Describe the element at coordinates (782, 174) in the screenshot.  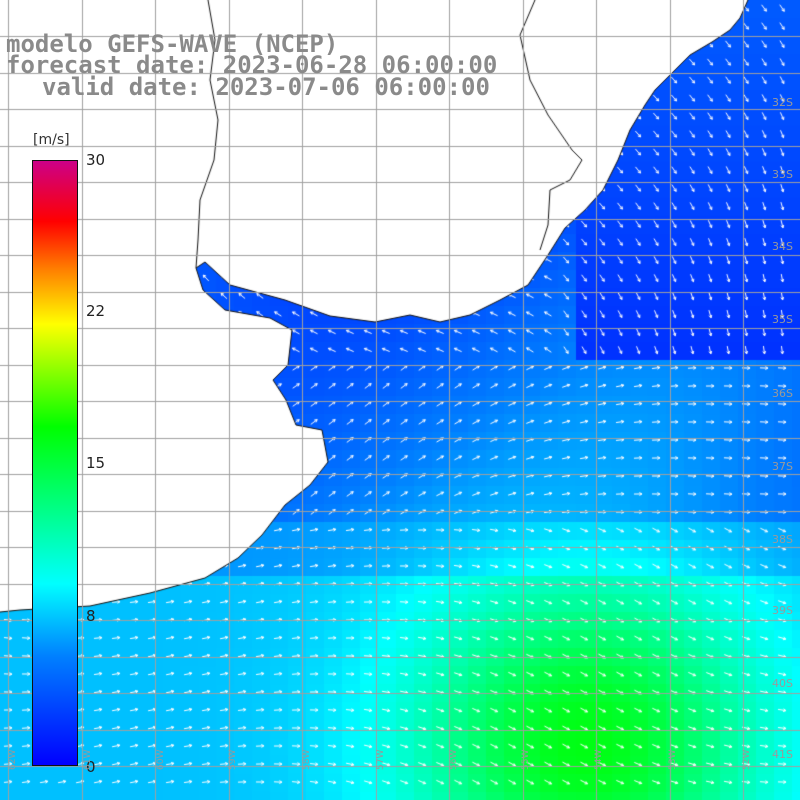
I see `lat-label-33s: 33S` at that location.